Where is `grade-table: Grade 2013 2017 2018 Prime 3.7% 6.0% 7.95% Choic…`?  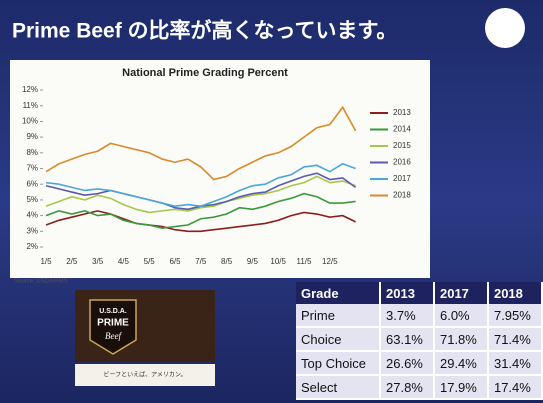 grade-table: Grade 2013 2017 2018 Prime 3.7% 6.0% 7.95% Choic… is located at coordinates (419, 341).